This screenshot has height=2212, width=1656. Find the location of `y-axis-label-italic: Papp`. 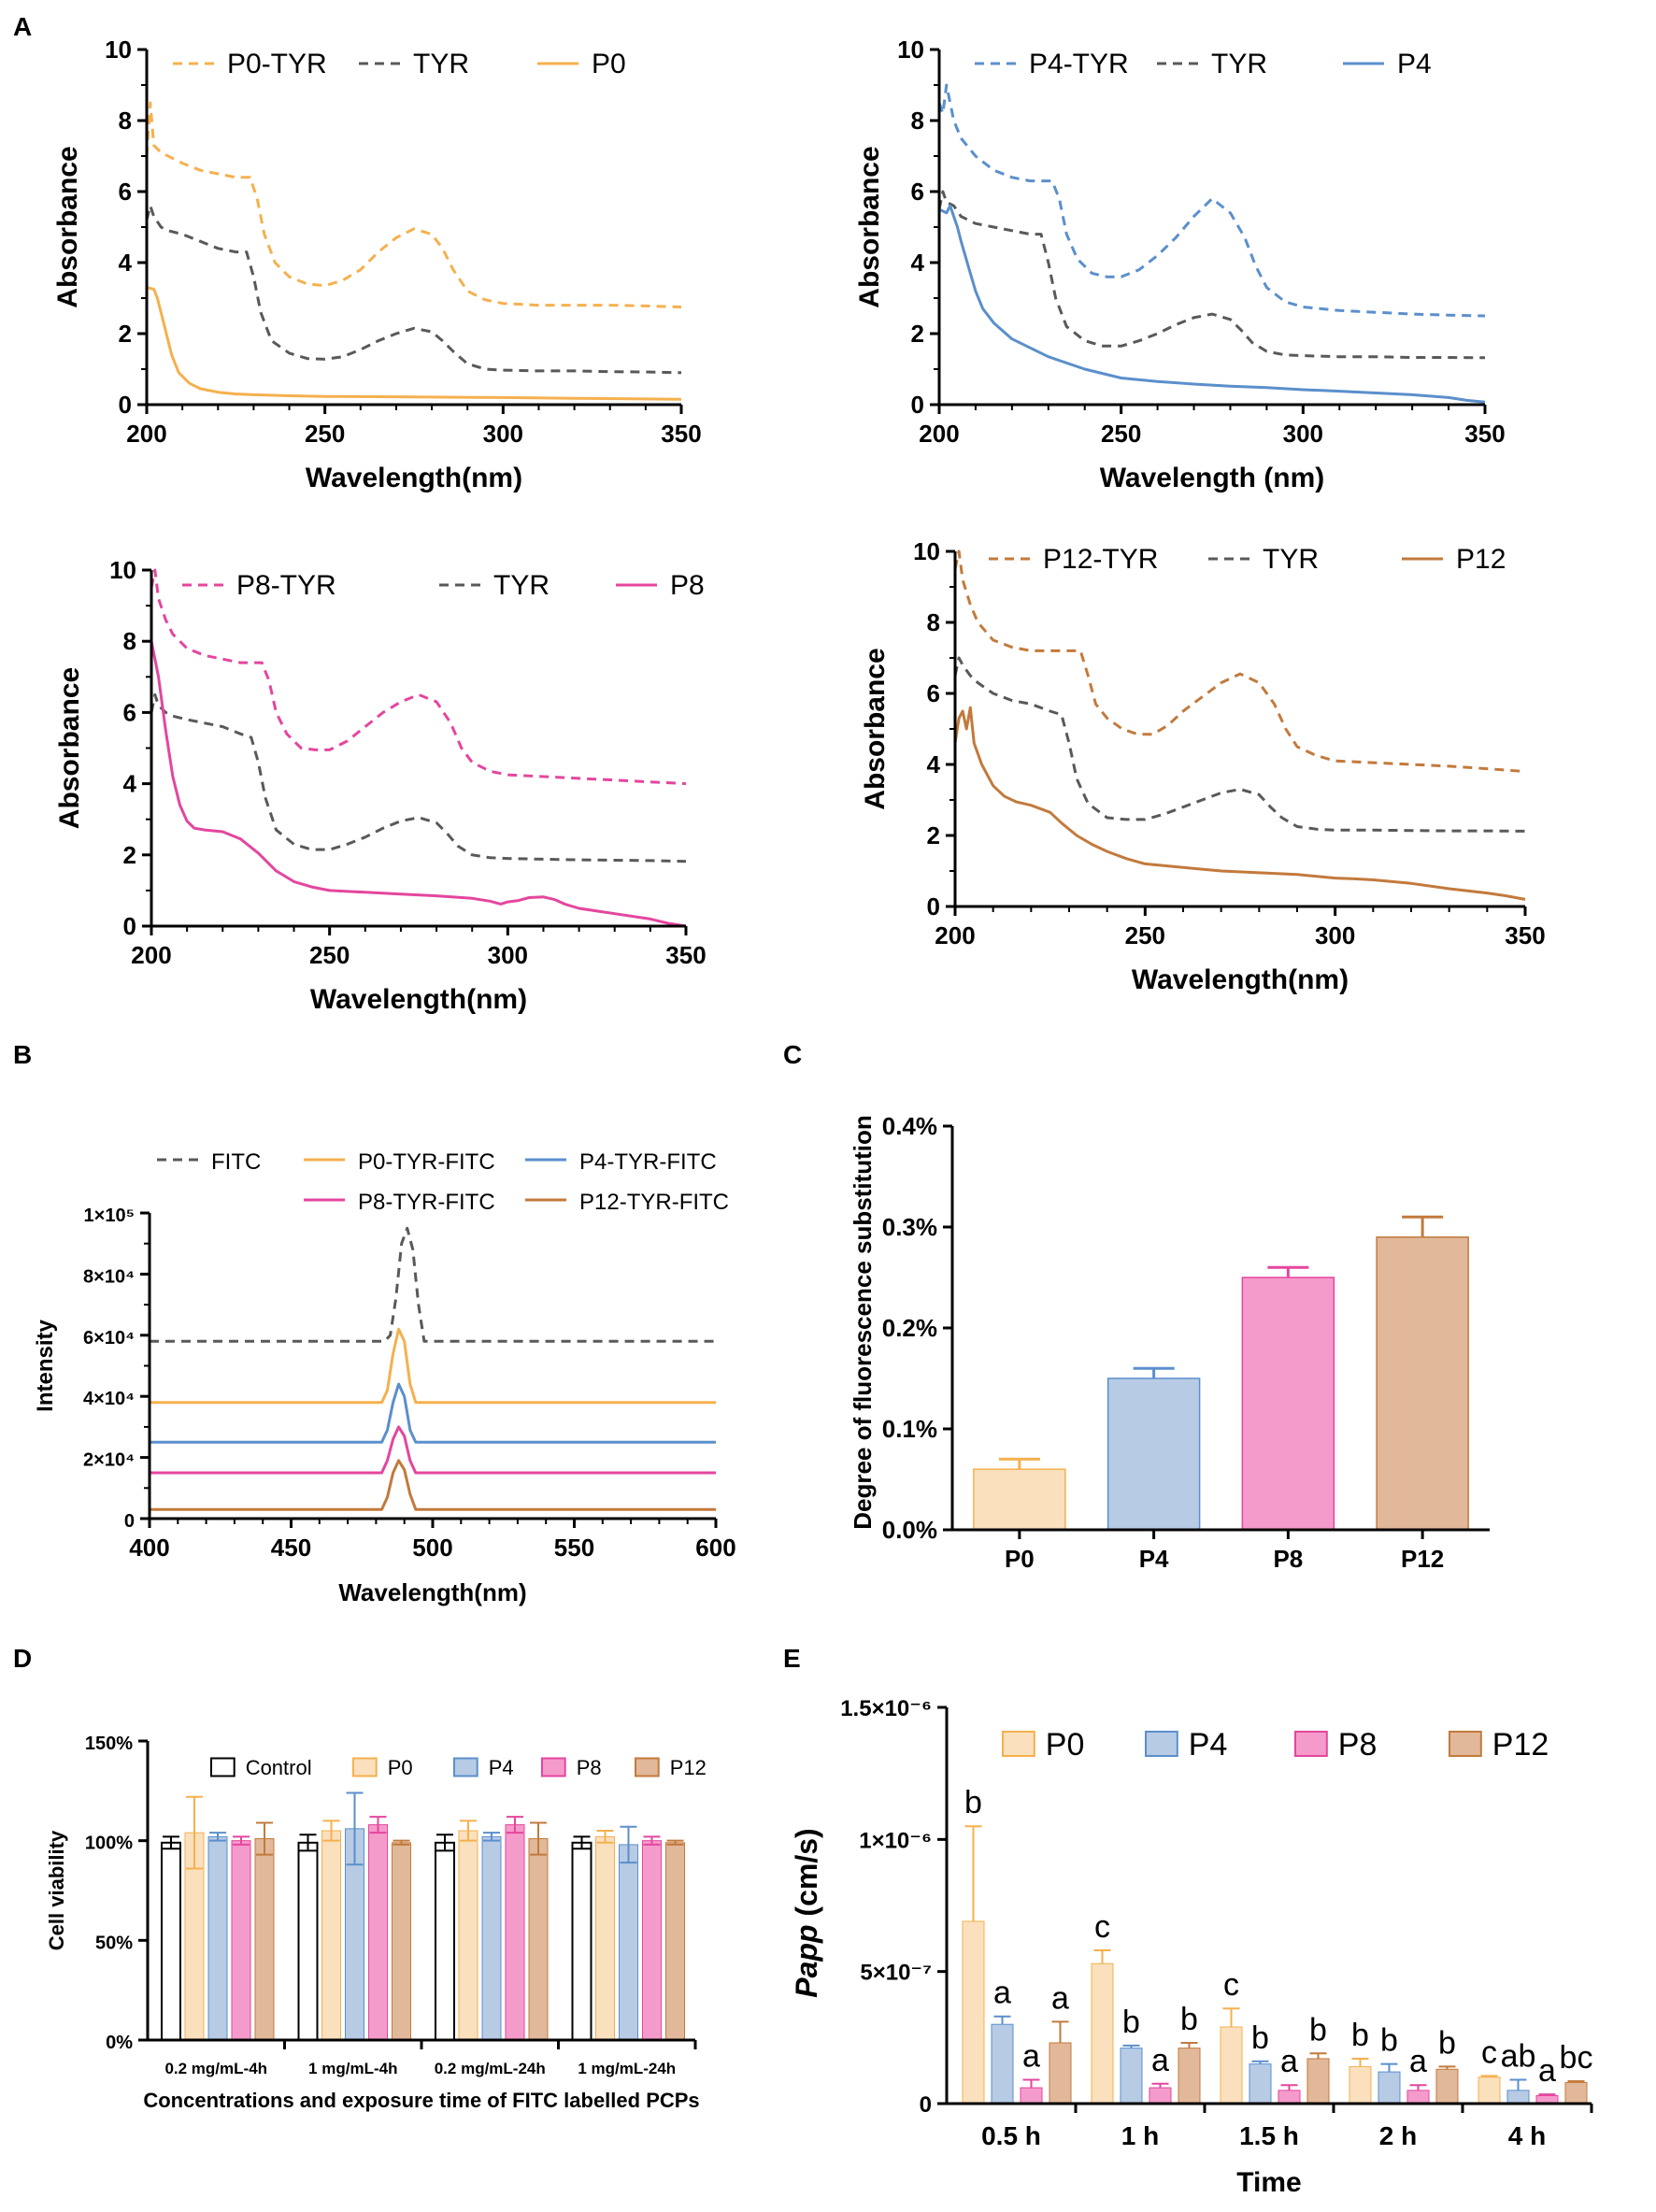

y-axis-label-italic: Papp is located at coordinates (806, 1960).